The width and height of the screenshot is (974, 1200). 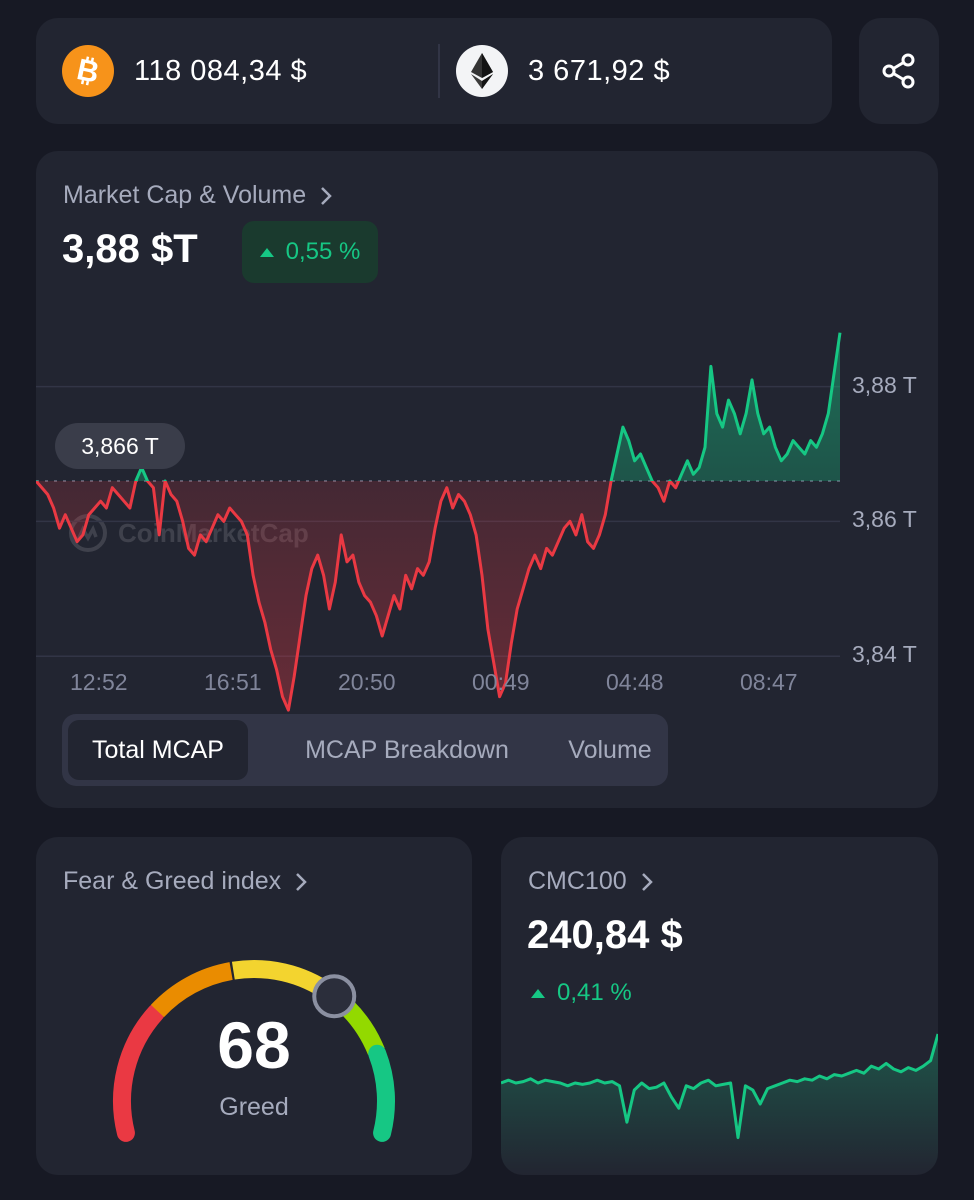 What do you see at coordinates (323, 251) in the screenshot?
I see `market-cap-change: 0,55 %` at bounding box center [323, 251].